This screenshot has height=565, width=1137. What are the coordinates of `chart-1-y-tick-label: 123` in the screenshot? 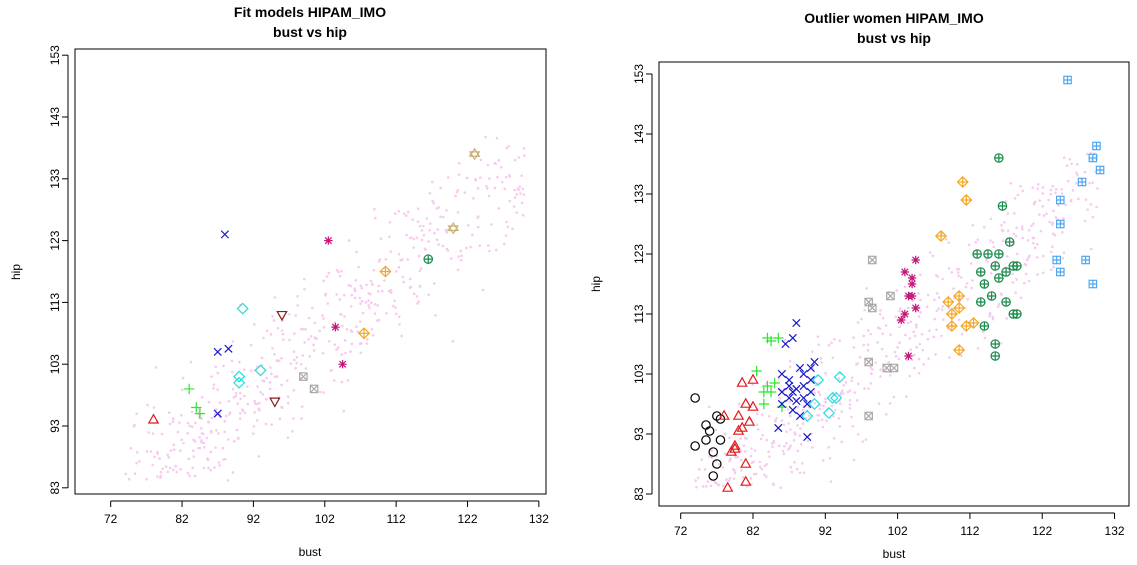 It's located at (55, 240).